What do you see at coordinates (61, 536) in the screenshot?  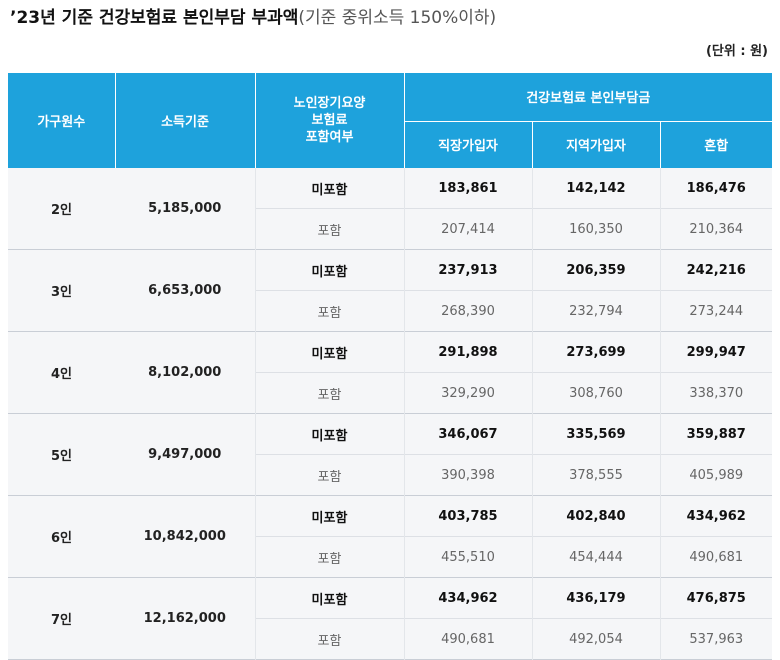 I see `household-cell: 6인` at bounding box center [61, 536].